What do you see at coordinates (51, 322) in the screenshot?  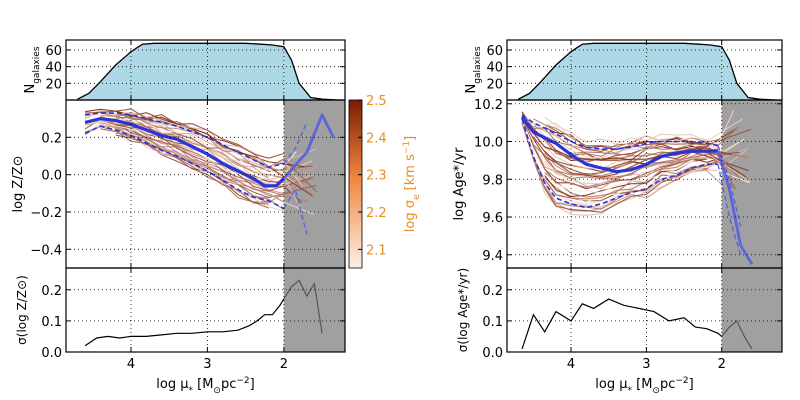 I see `left-ytick-label: 0.1` at bounding box center [51, 322].